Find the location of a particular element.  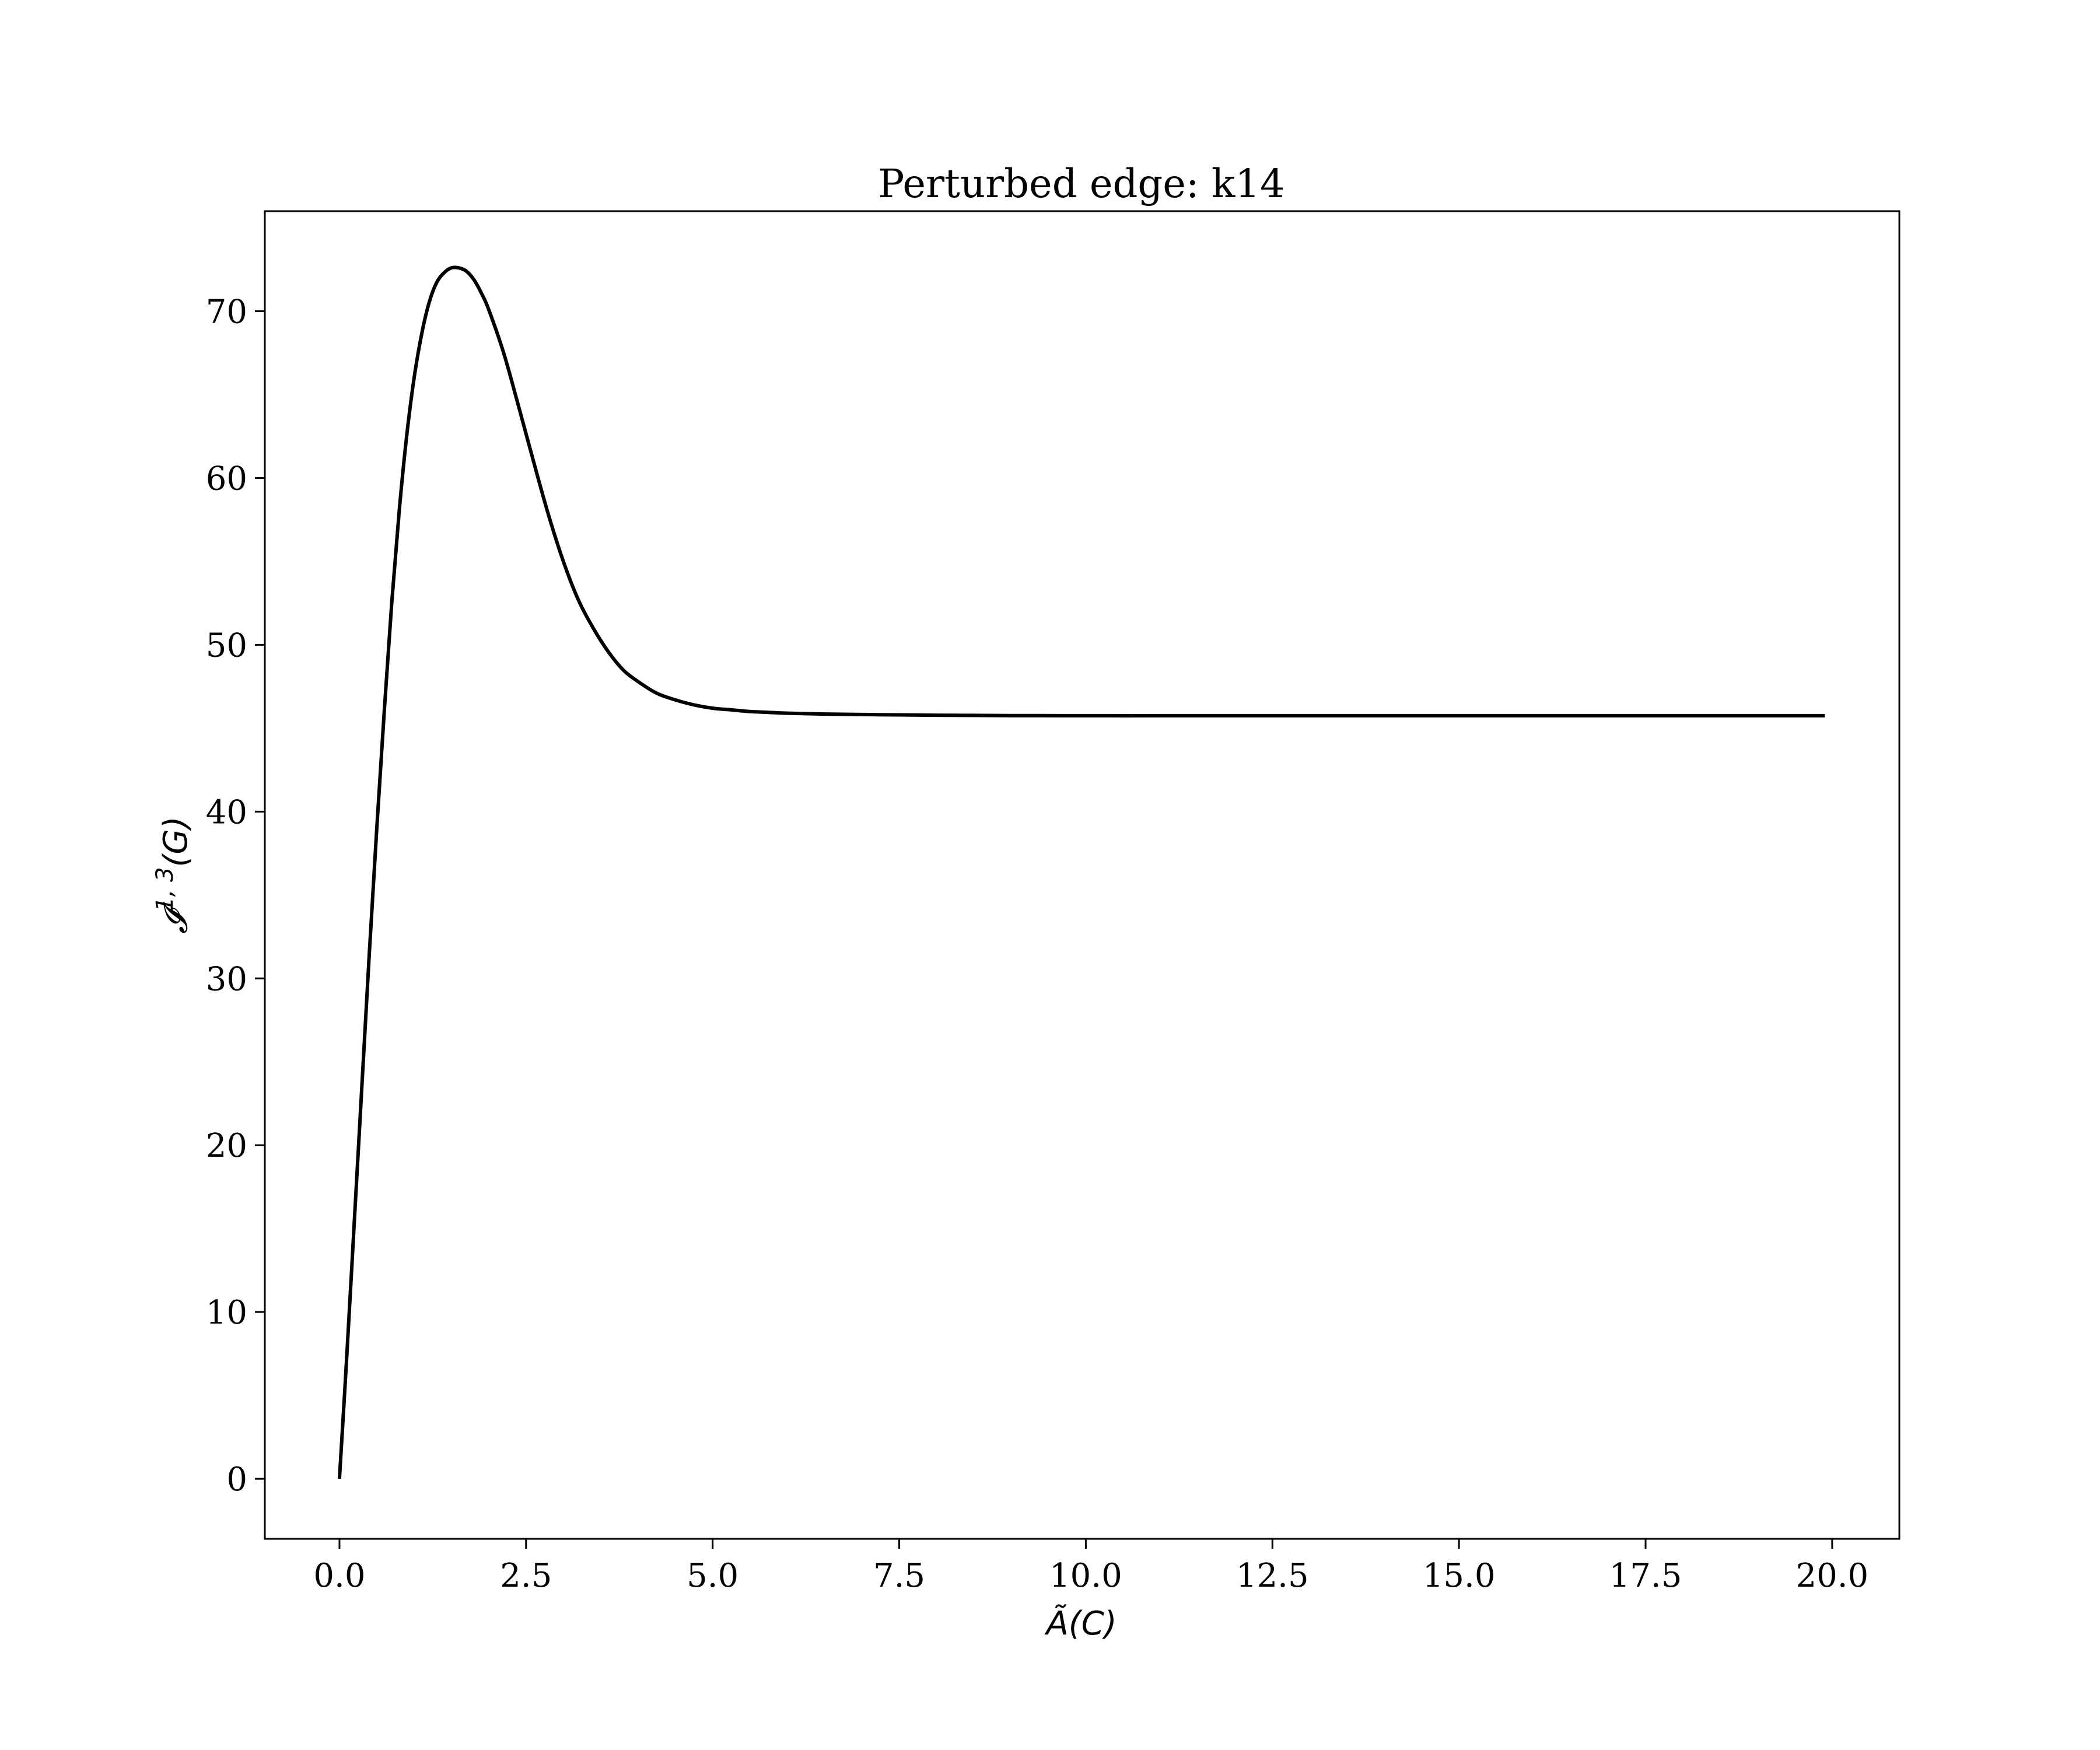

y-axis-label-tail: (G) is located at coordinates (176, 841).